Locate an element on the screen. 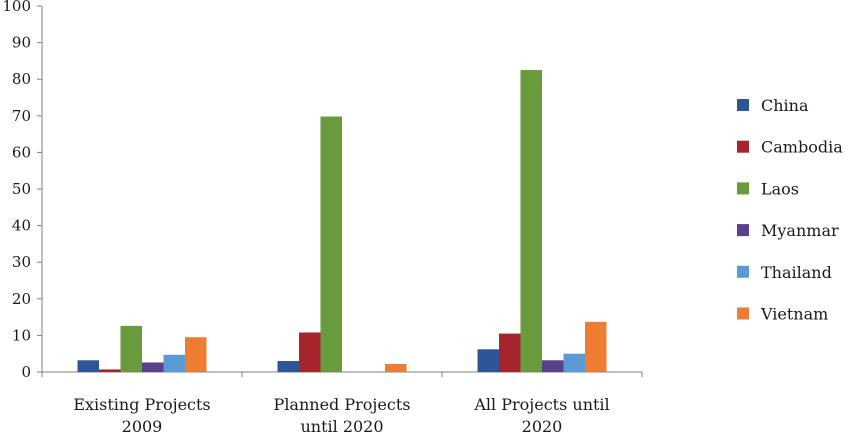 The width and height of the screenshot is (850, 436). legend-label: Thailand is located at coordinates (796, 272).